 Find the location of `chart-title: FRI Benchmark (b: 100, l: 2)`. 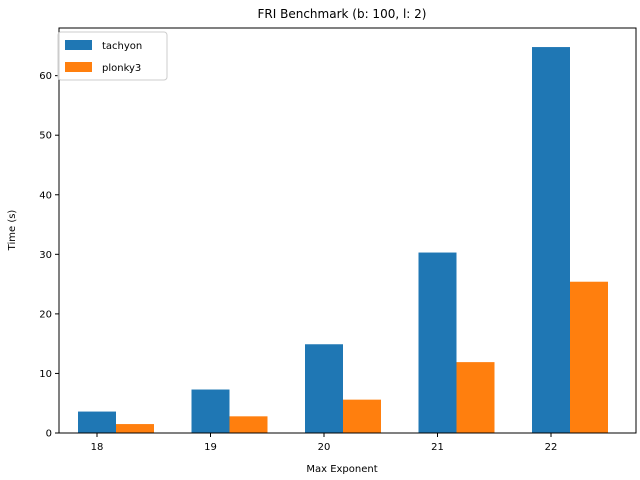

chart-title: FRI Benchmark (b: 100, l: 2) is located at coordinates (342, 14).